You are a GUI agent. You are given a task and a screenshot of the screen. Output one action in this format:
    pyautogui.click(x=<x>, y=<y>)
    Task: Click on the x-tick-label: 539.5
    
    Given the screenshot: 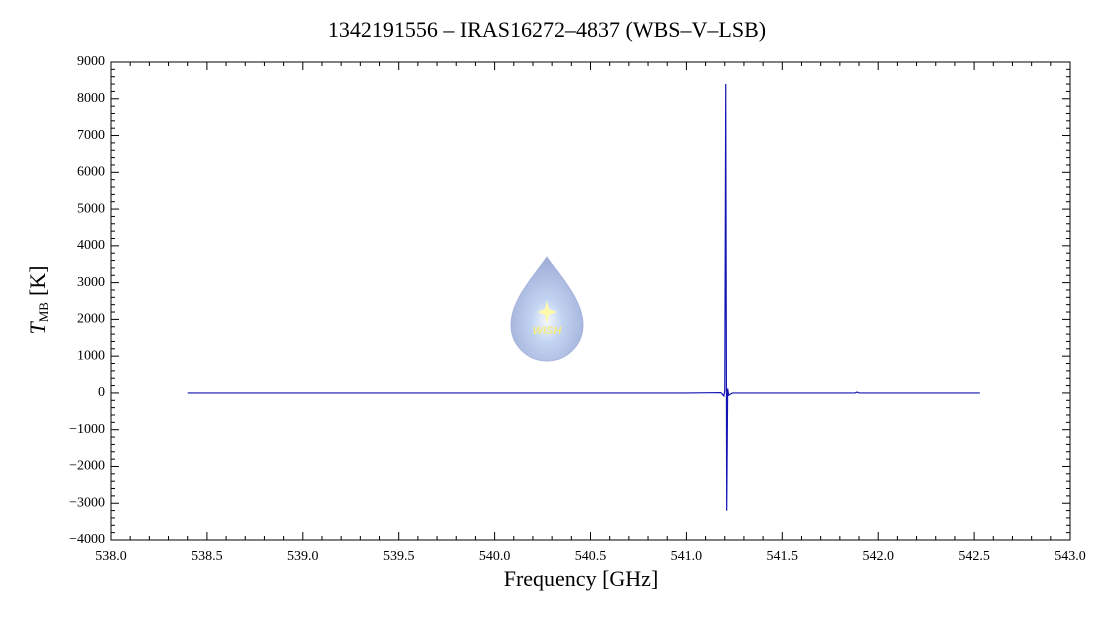 What is the action you would take?
    pyautogui.click(x=399, y=556)
    